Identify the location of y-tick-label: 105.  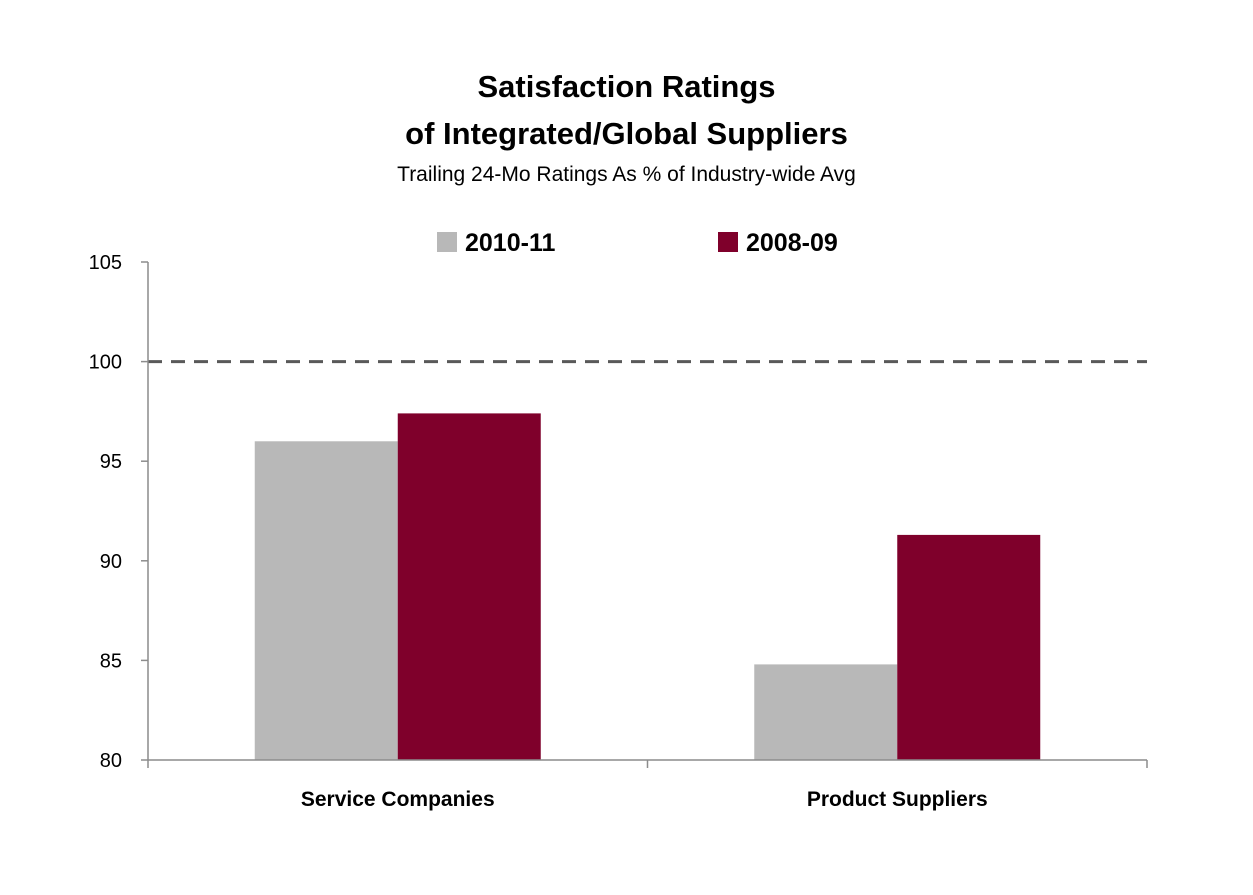
(105, 263).